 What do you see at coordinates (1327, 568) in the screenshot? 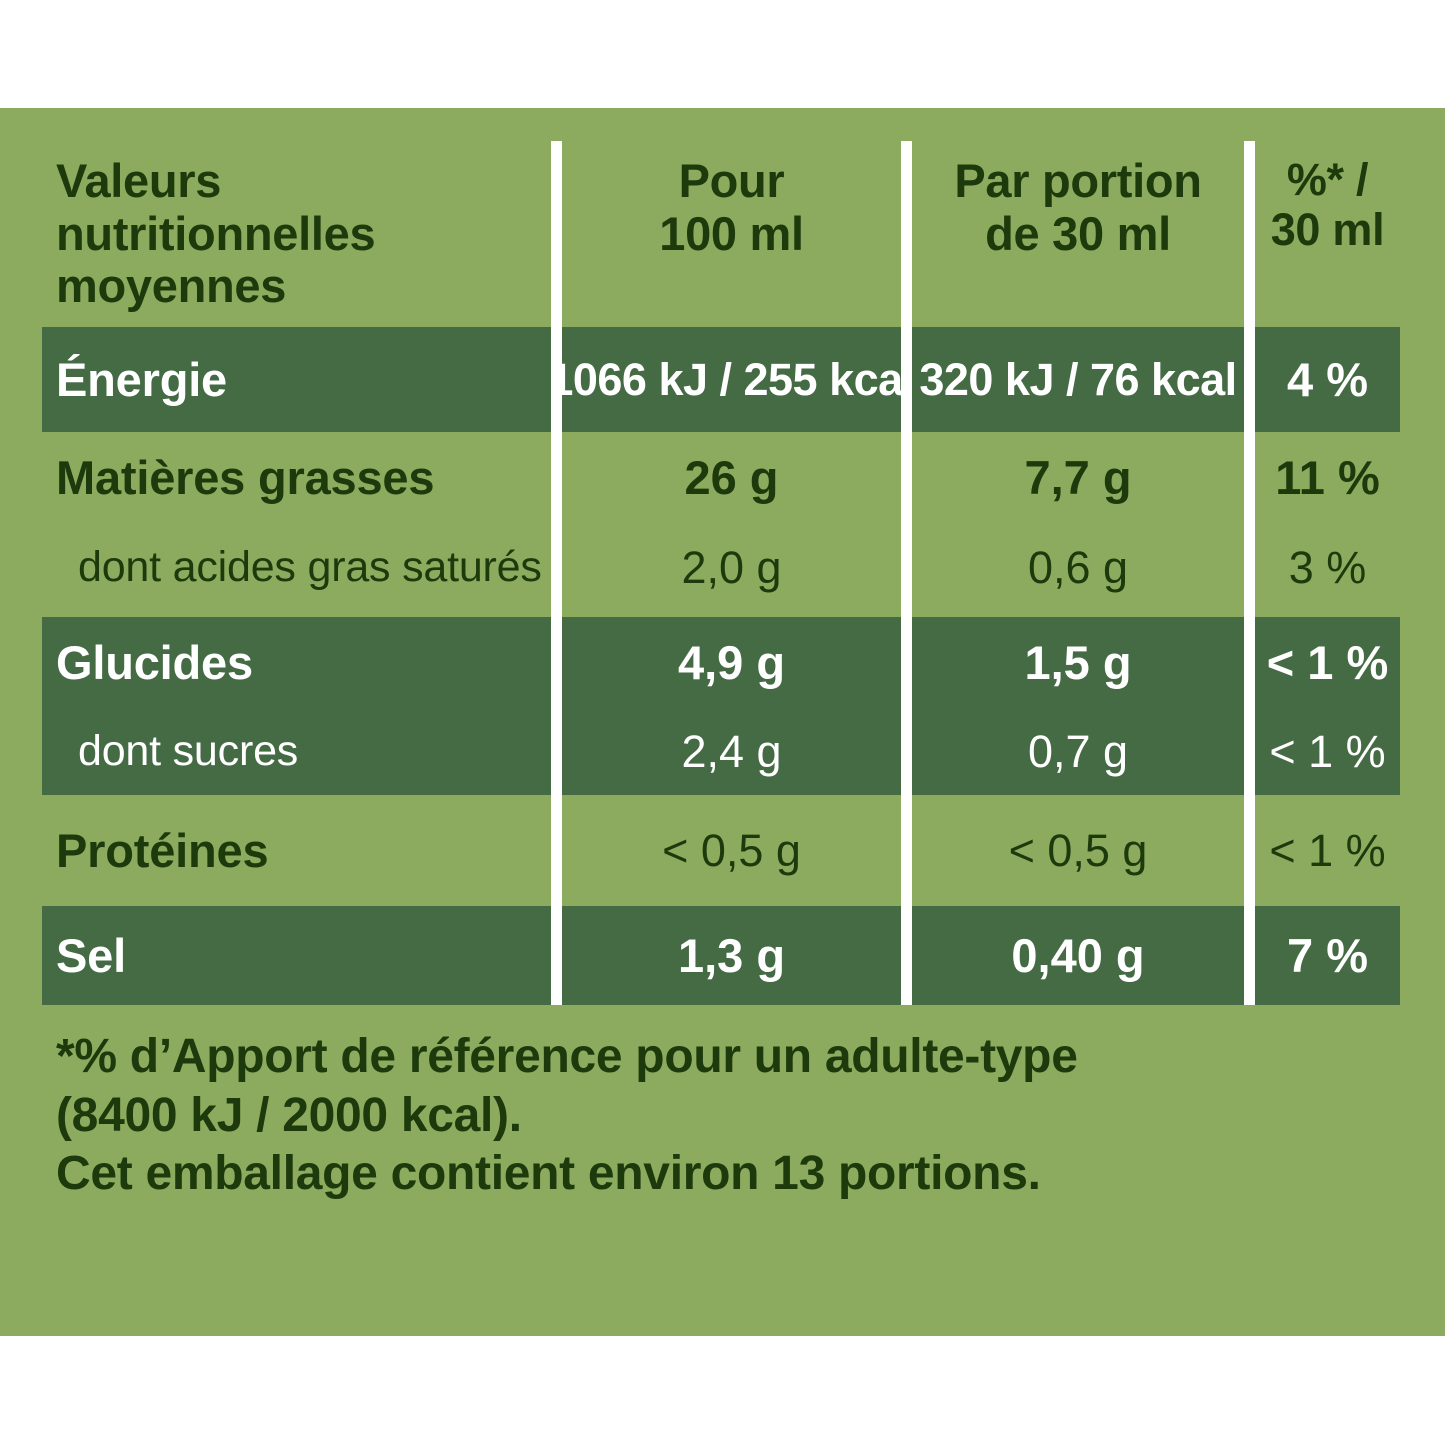
I see `row-value-percent: 3 %` at bounding box center [1327, 568].